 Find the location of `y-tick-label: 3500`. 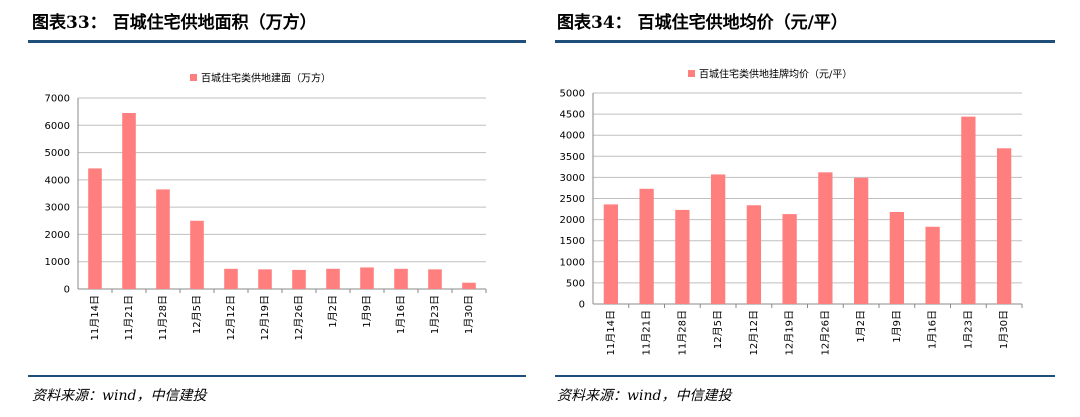

y-tick-label: 3500 is located at coordinates (572, 157).